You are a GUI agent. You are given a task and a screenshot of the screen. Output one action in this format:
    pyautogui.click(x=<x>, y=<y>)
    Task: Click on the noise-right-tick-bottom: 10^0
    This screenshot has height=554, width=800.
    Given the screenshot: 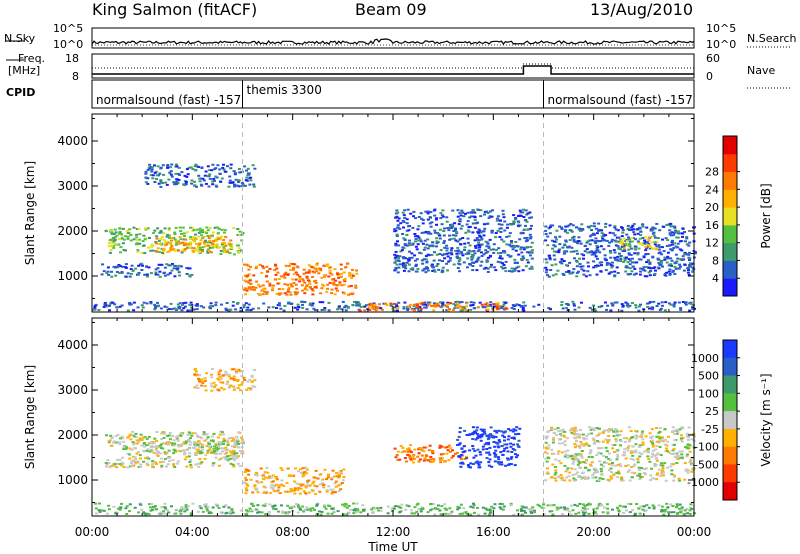 What is the action you would take?
    pyautogui.click(x=721, y=44)
    